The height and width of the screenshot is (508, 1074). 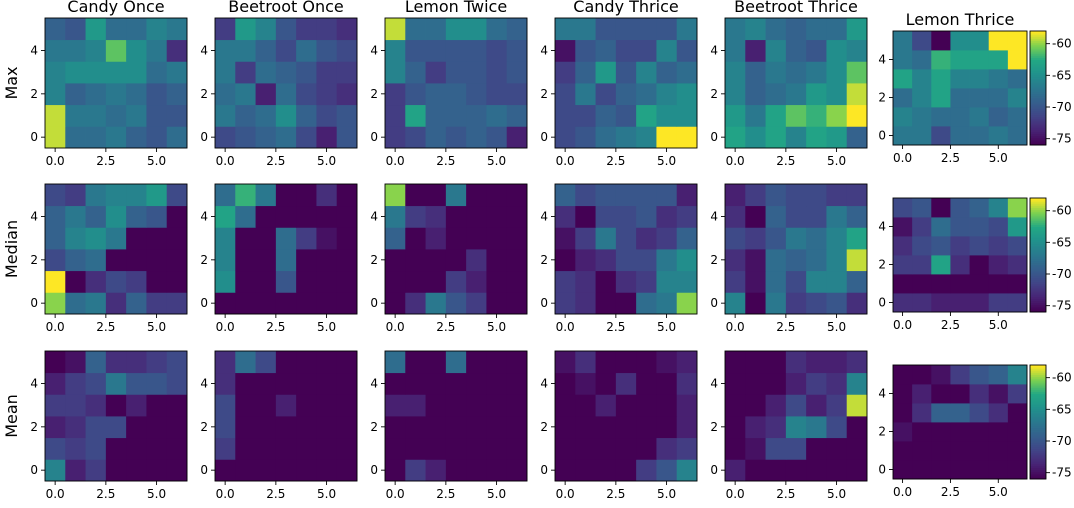 I want to click on subplot-max-lemon-thrice: 0.0 2.5 5.0 0 2 4 Lemon Thrice, so click(x=953, y=87).